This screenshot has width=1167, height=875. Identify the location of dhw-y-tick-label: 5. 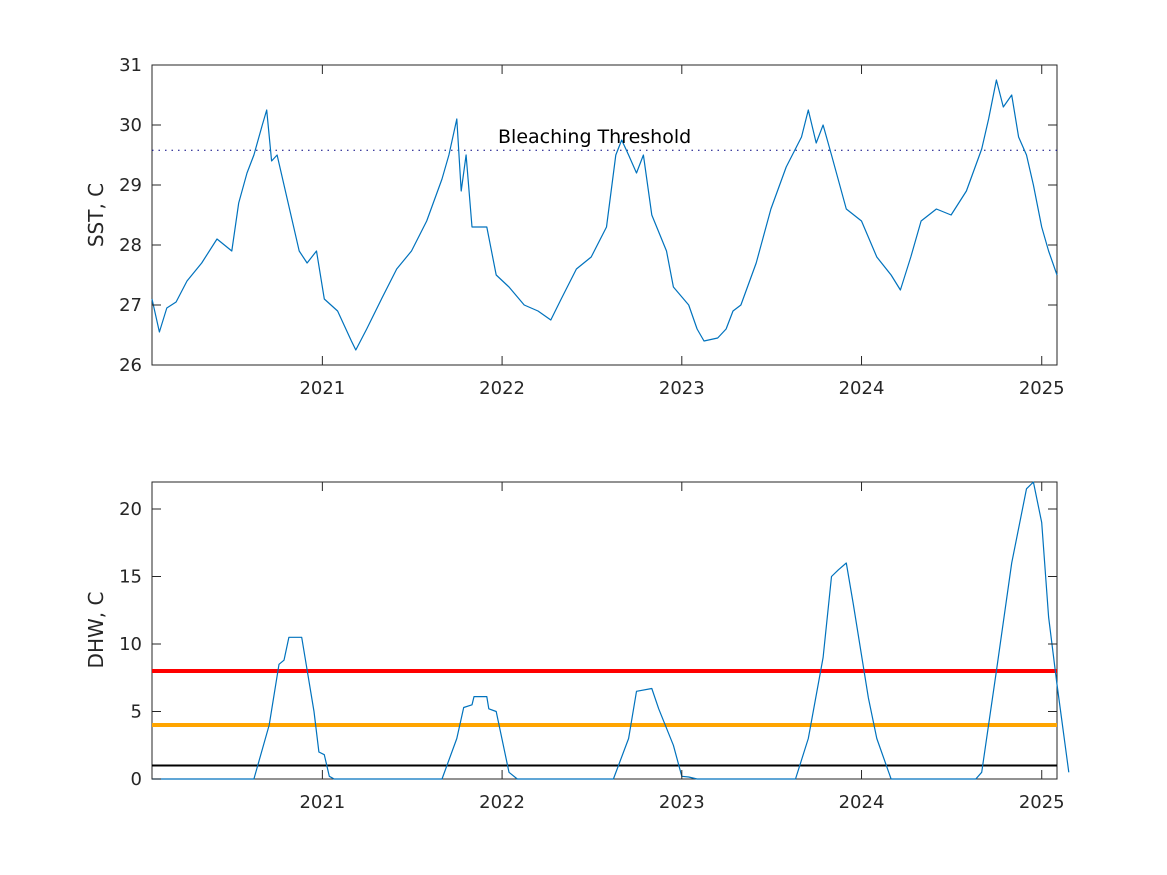
(136, 712).